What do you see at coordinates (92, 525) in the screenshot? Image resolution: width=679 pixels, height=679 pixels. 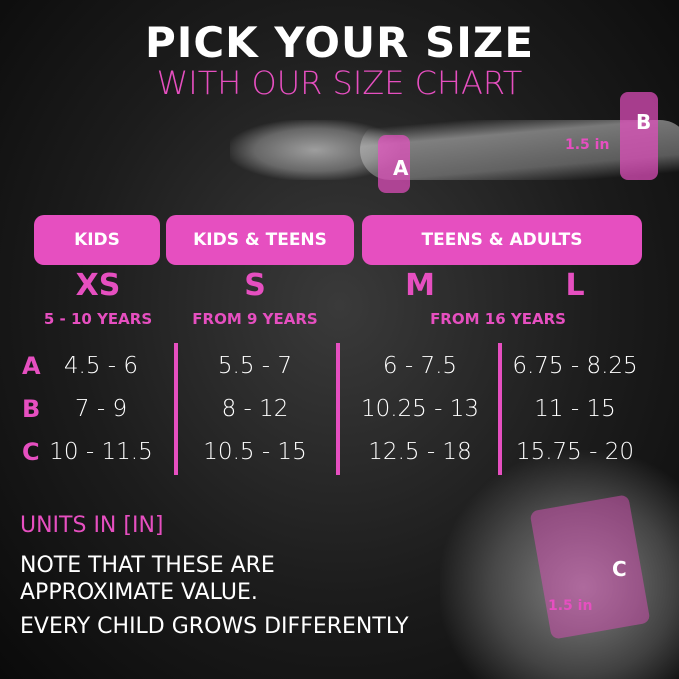 I see `units-label: UNITS IN [IN]` at bounding box center [92, 525].